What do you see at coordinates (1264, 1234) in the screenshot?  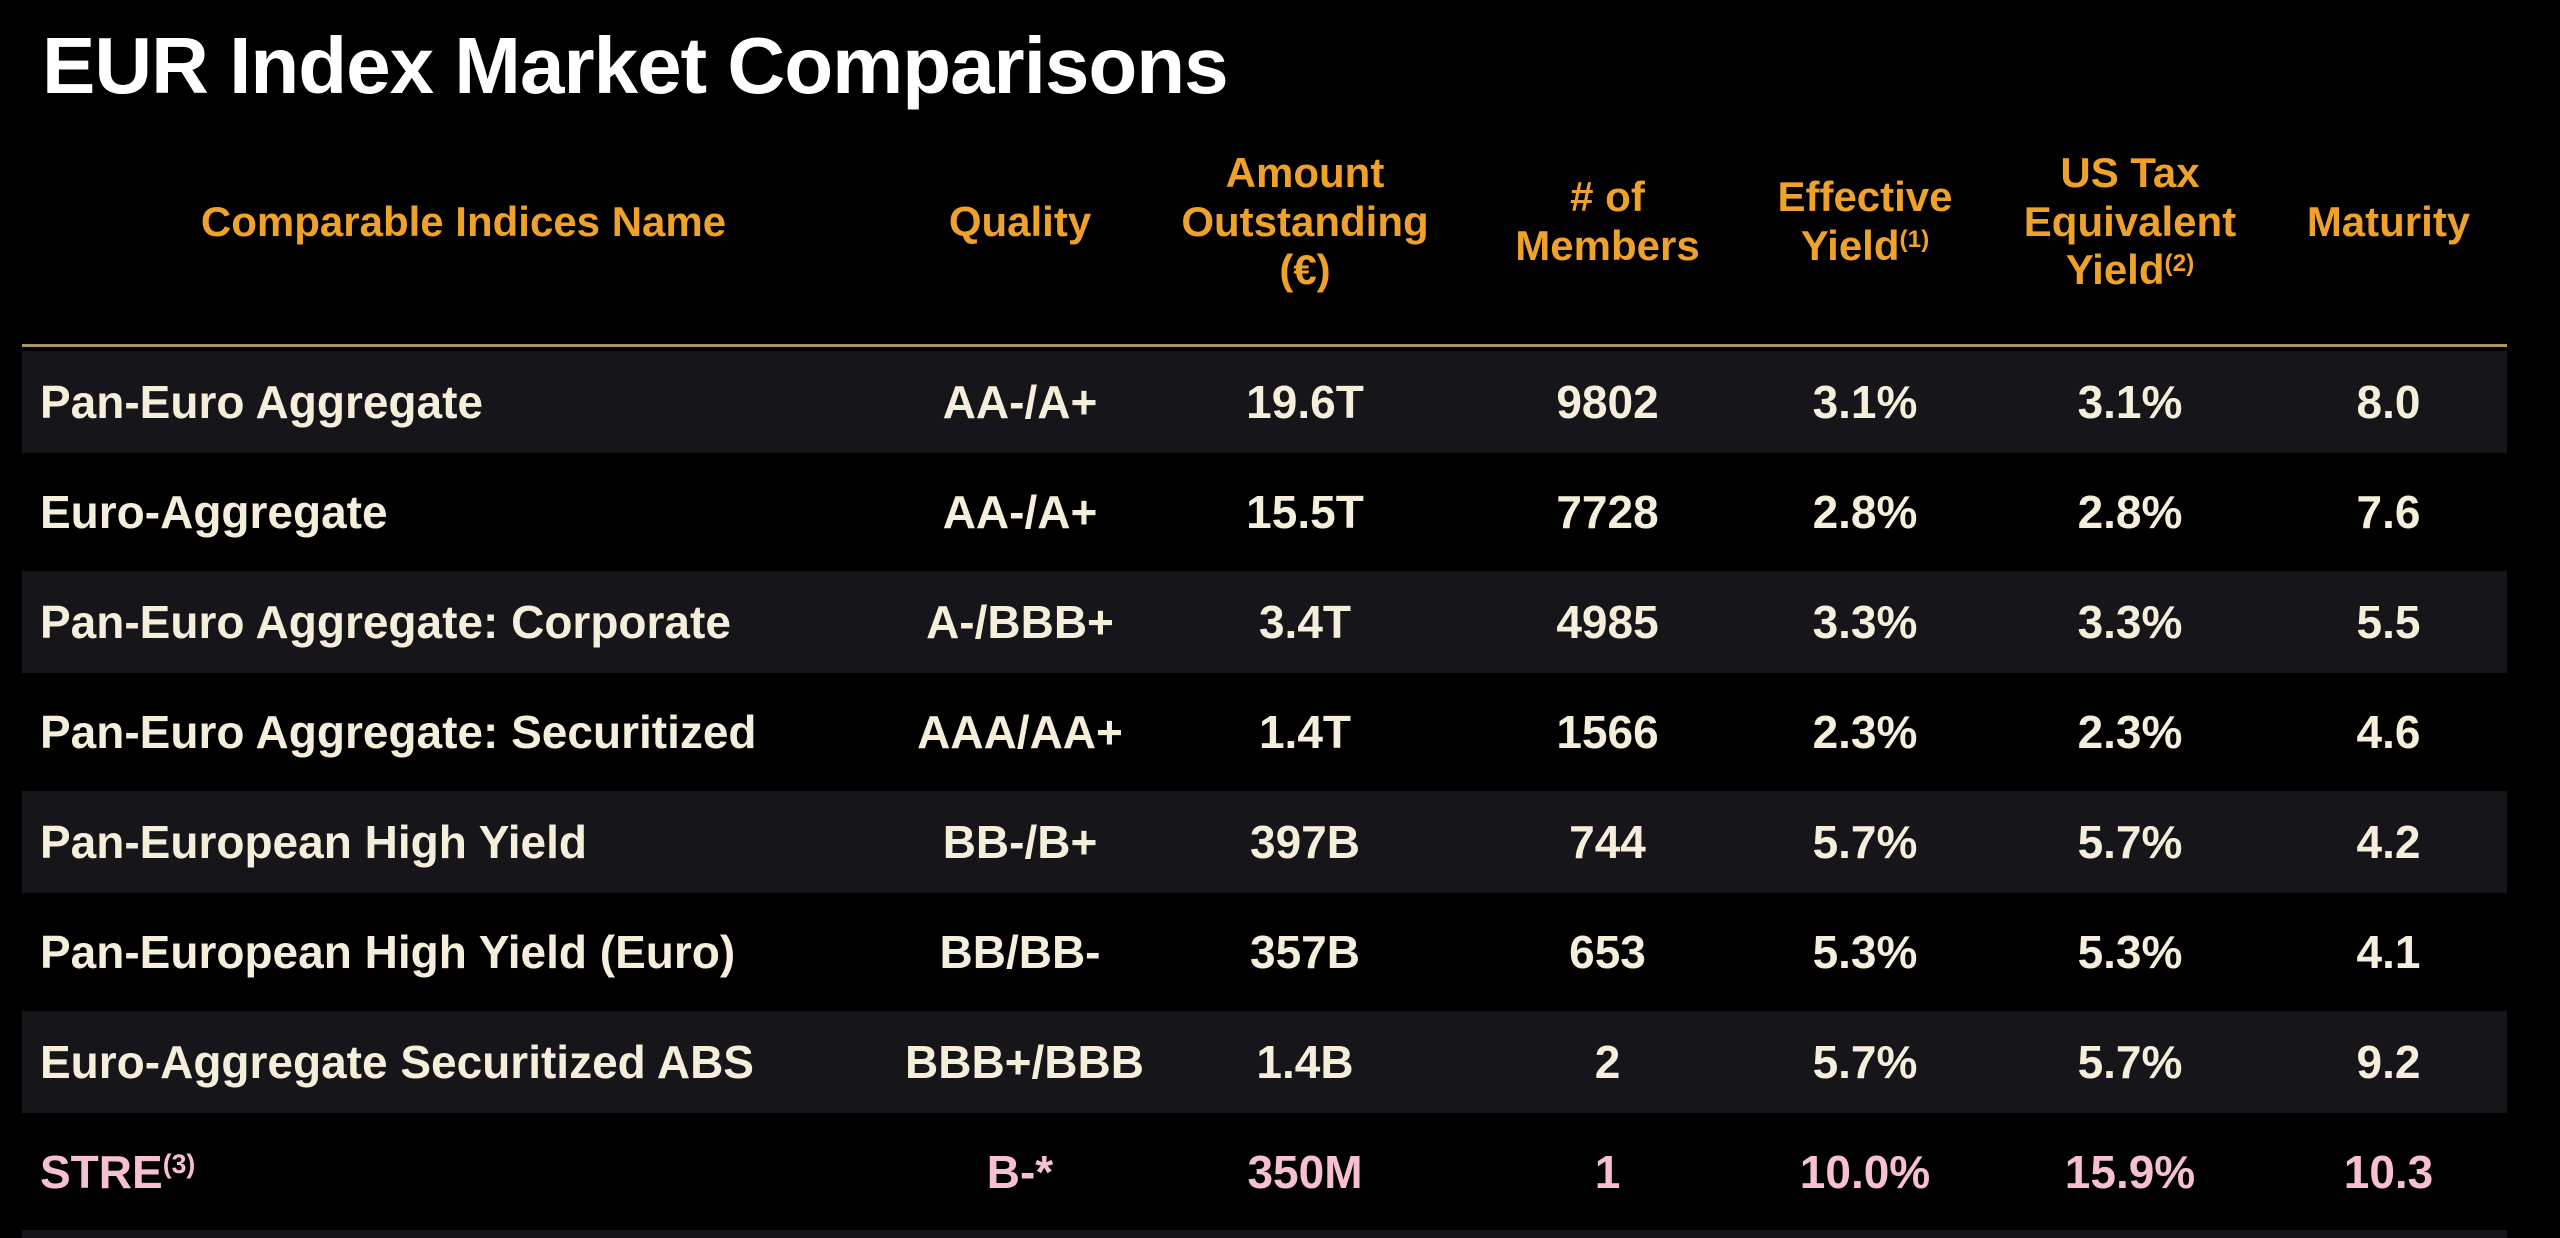 I see `next-row-band-cut-off` at bounding box center [1264, 1234].